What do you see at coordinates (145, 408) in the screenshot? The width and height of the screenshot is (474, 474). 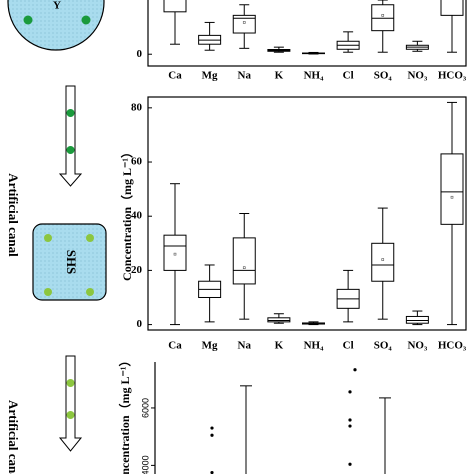 I see `y-tick-label: 6000` at bounding box center [145, 408].